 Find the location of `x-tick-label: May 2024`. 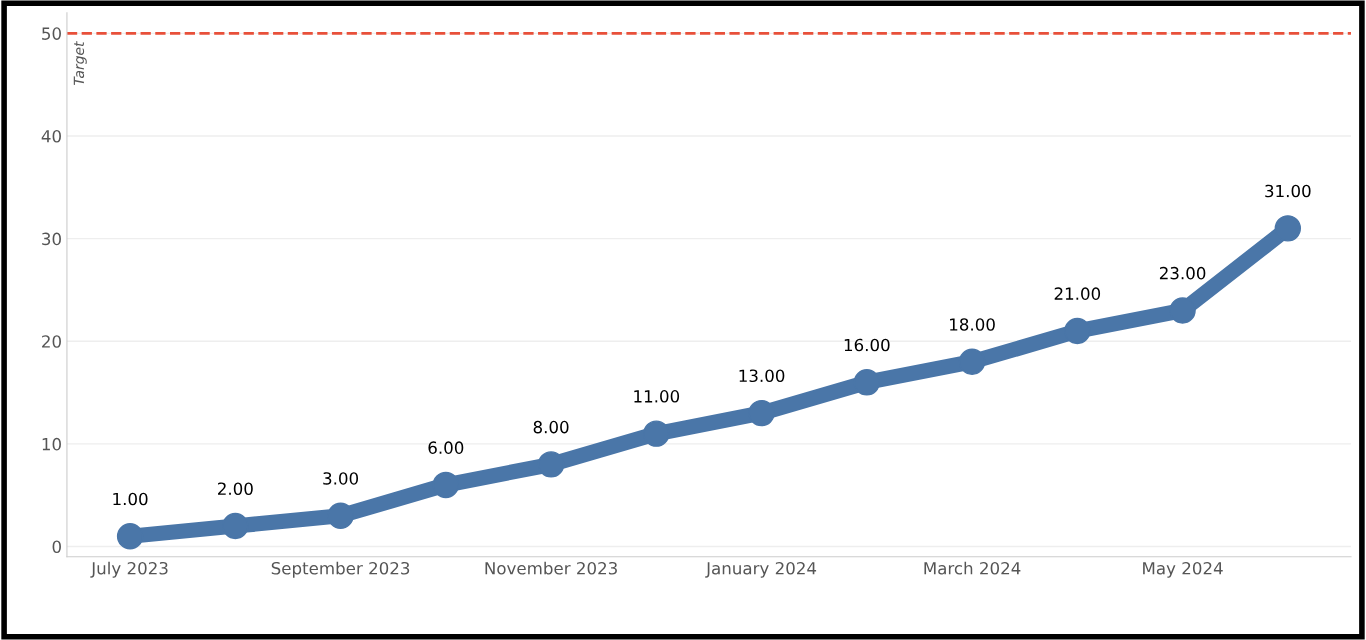

x-tick-label: May 2024 is located at coordinates (1183, 569).